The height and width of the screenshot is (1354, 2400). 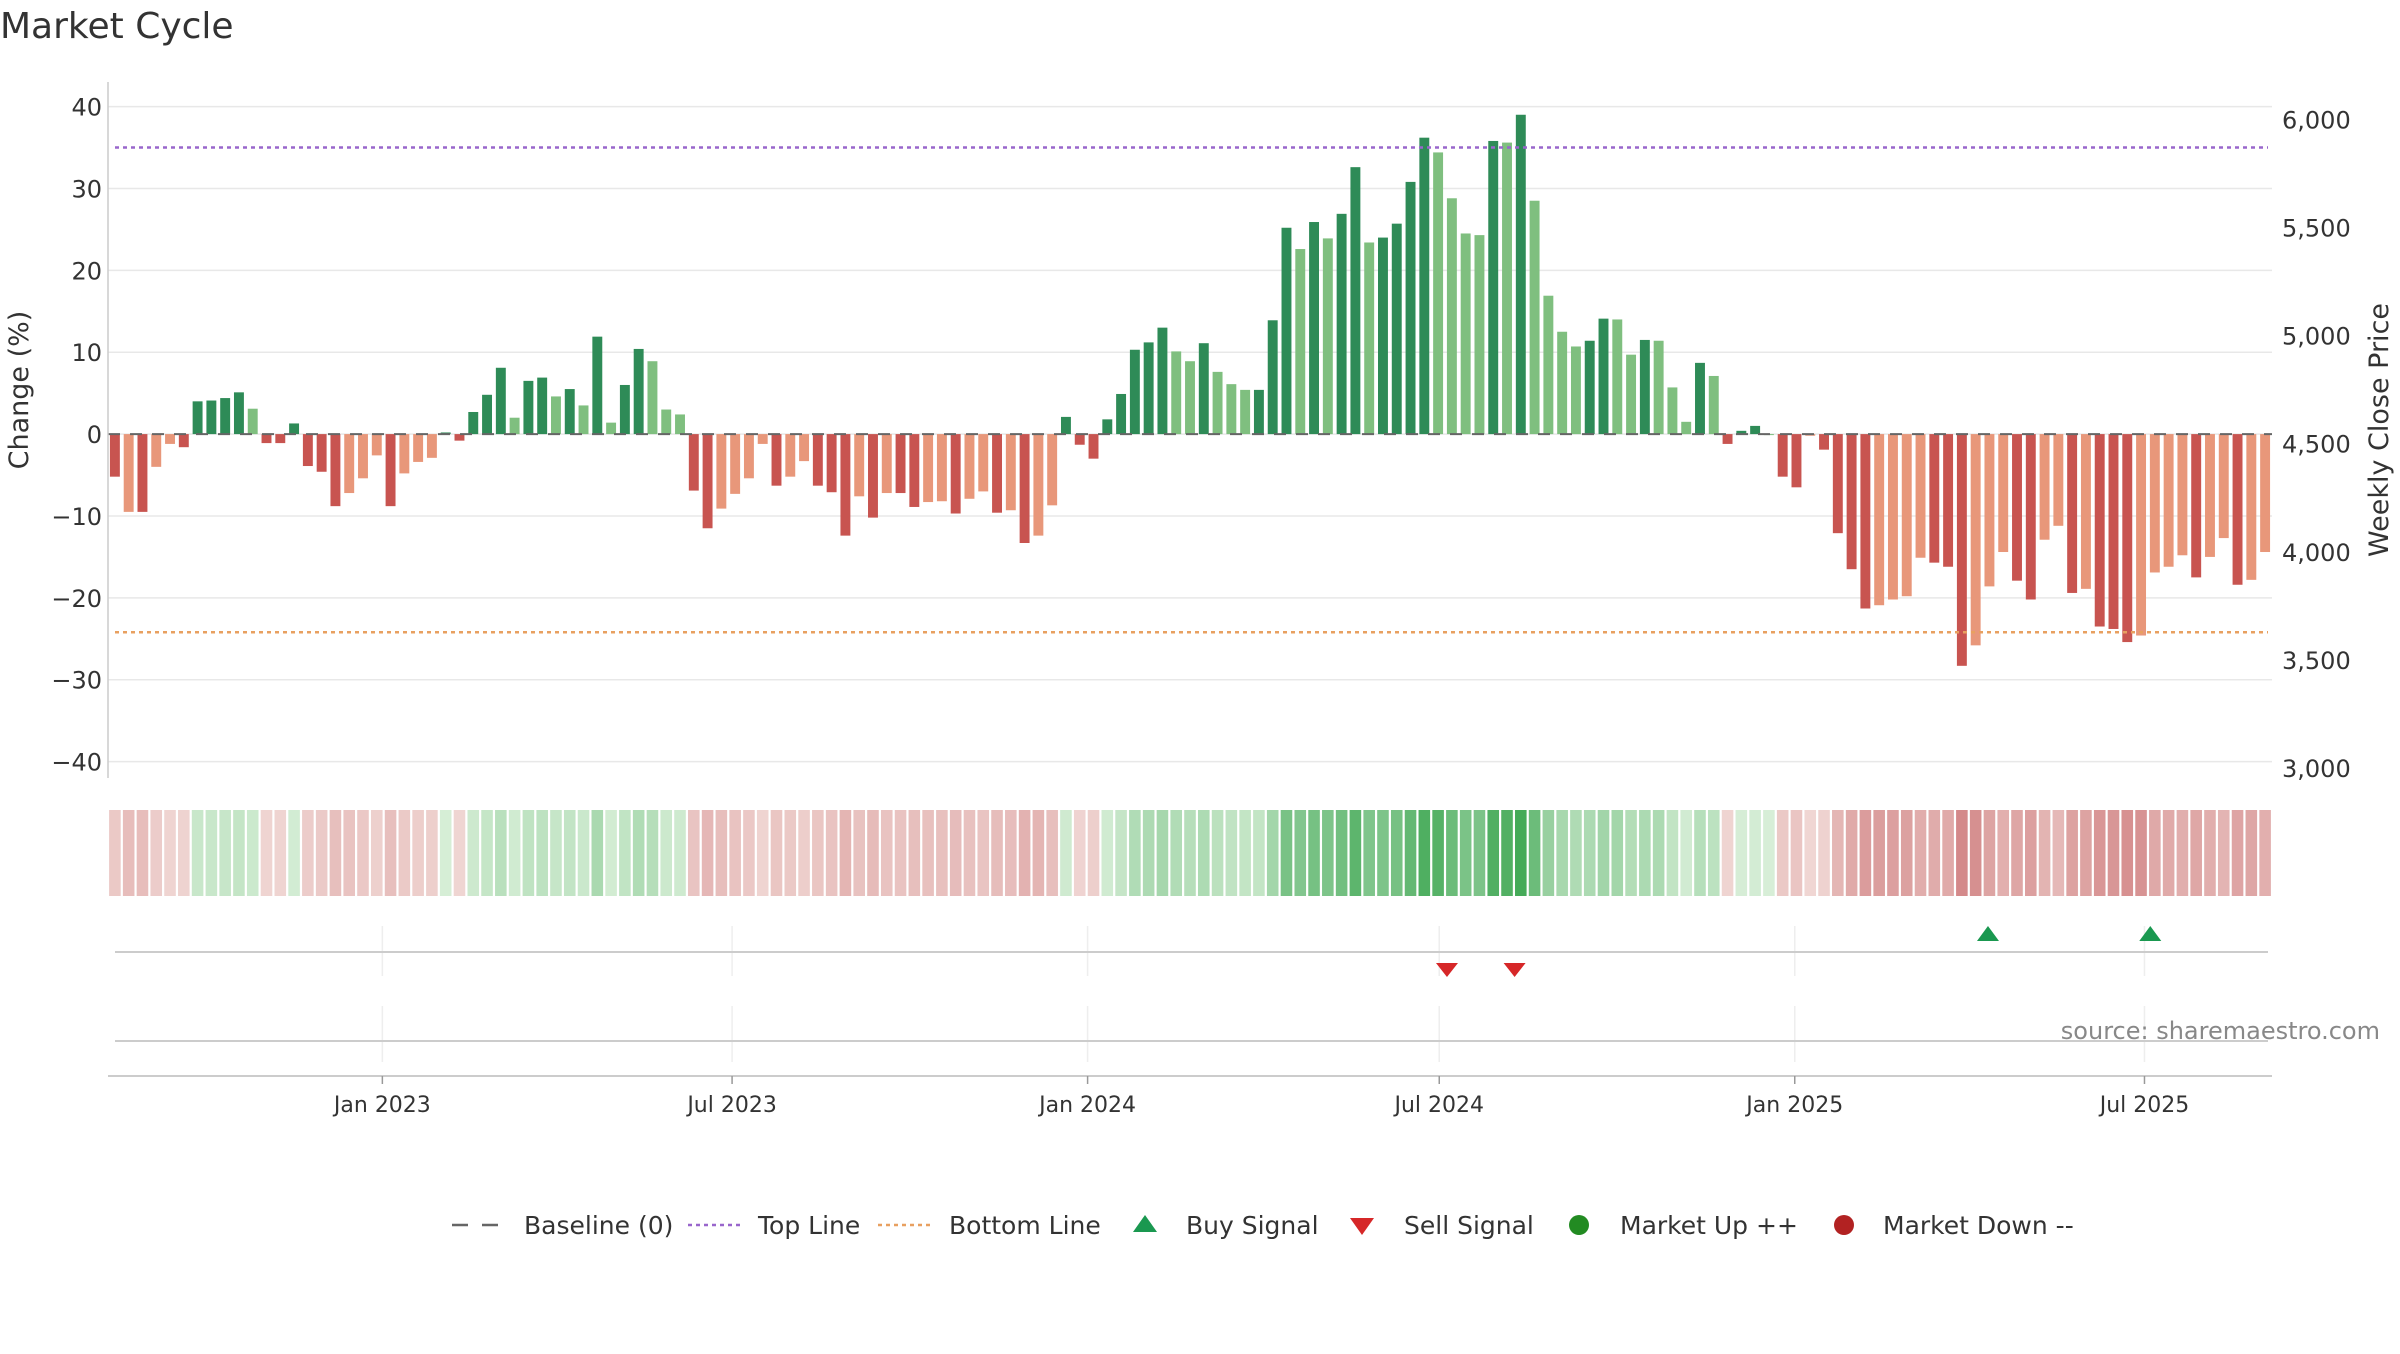 What do you see at coordinates (774, 1225) in the screenshot?
I see `legend-item: Top Line` at bounding box center [774, 1225].